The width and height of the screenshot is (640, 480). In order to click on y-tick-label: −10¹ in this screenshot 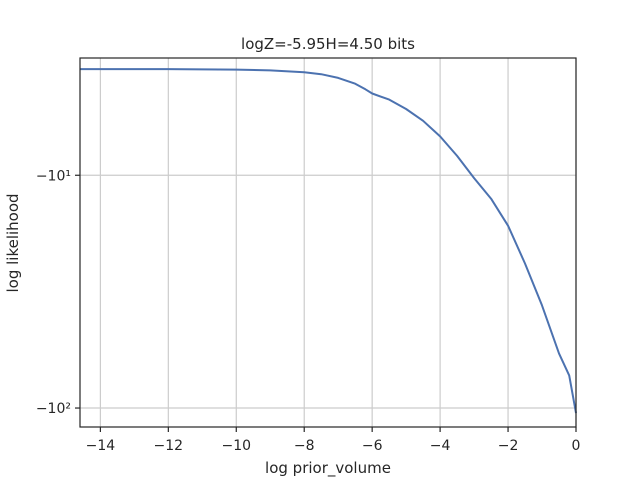, I will do `click(53, 176)`.